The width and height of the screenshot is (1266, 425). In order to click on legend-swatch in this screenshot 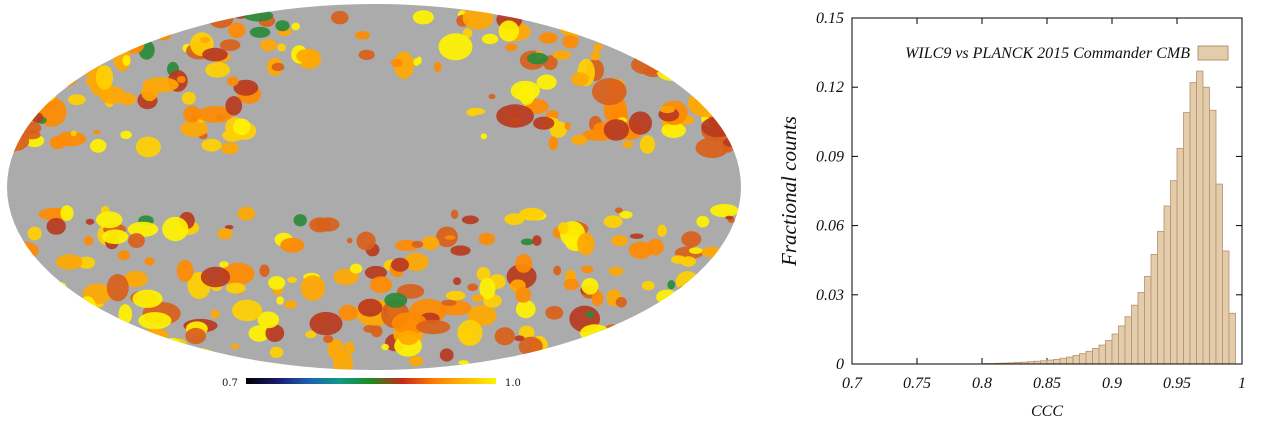, I will do `click(1213, 53)`.